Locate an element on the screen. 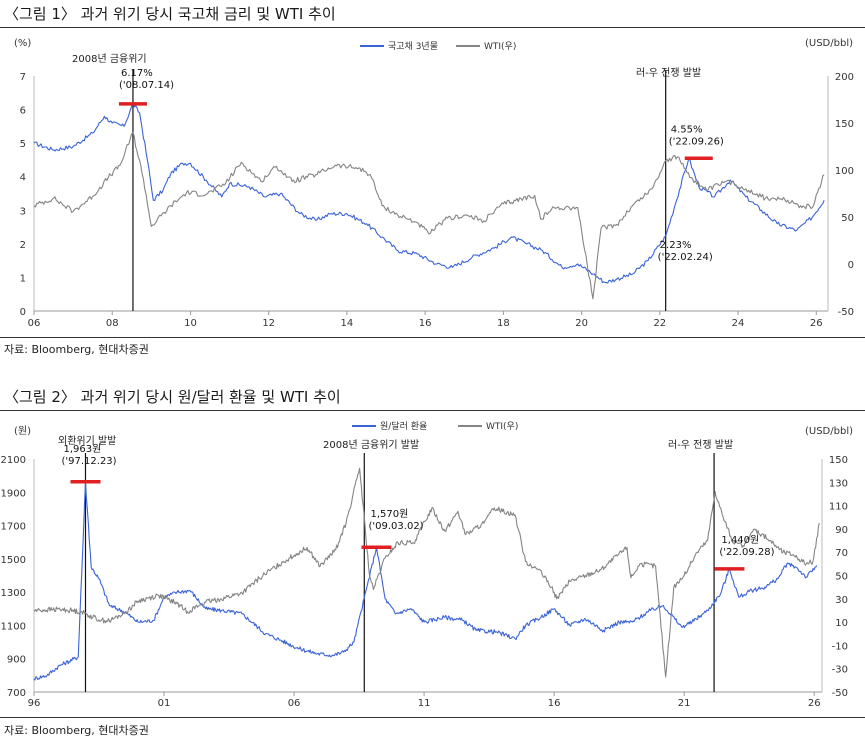  left-tick-label: 900 is located at coordinates (16, 660).